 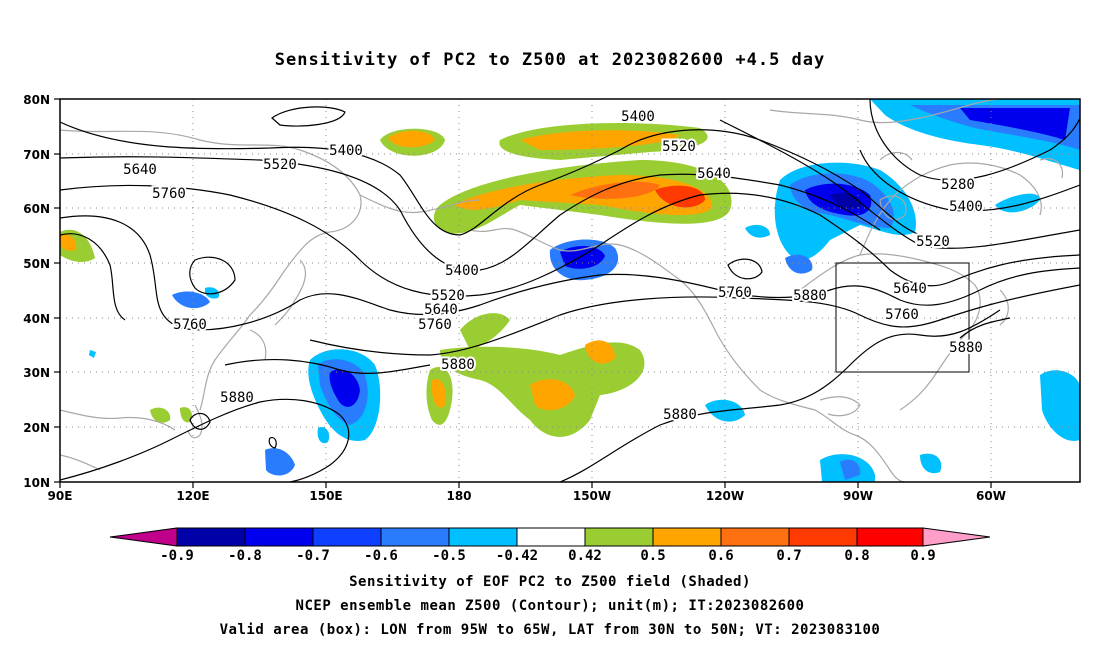 I want to click on colorbar-label: 0.8, so click(x=856, y=556).